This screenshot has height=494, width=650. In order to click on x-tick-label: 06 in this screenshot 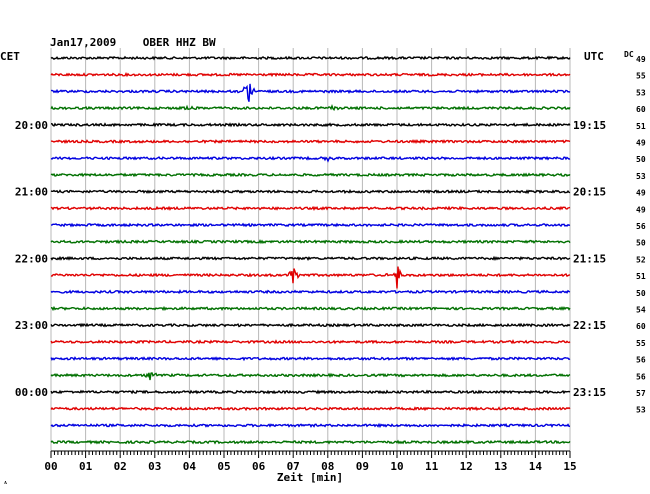, I will do `click(259, 466)`.